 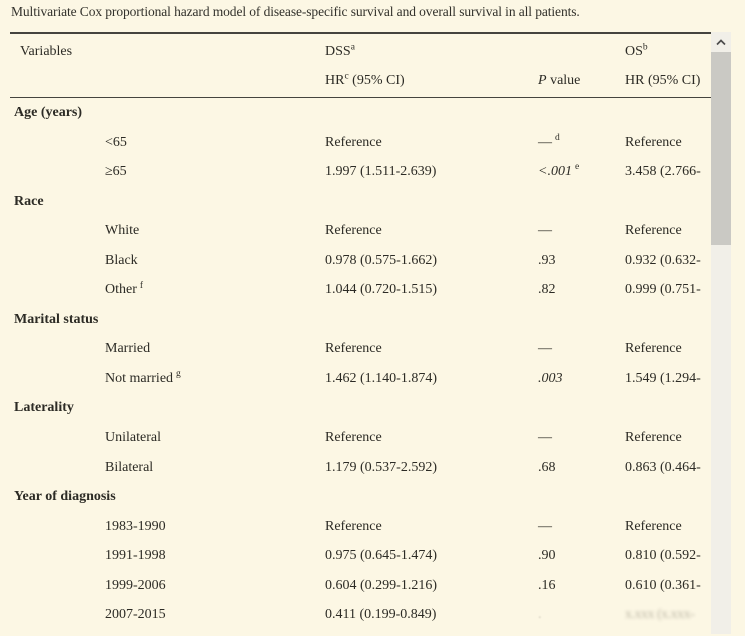 I want to click on variable-label: Not married g, so click(x=143, y=377).